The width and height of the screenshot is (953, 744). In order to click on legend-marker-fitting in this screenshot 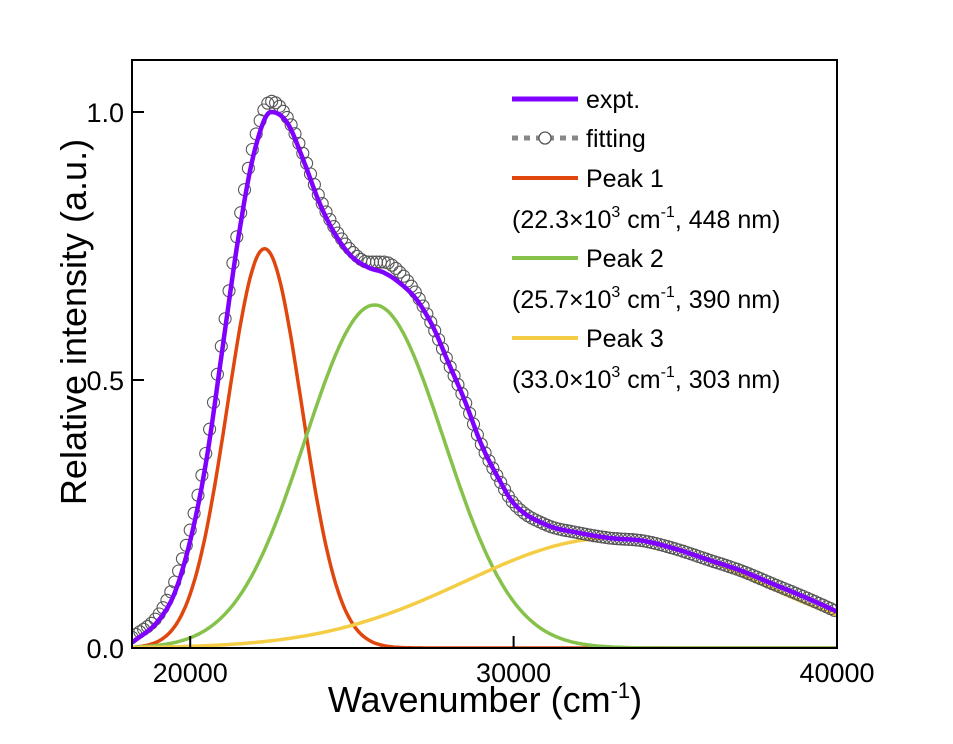, I will do `click(545, 138)`.